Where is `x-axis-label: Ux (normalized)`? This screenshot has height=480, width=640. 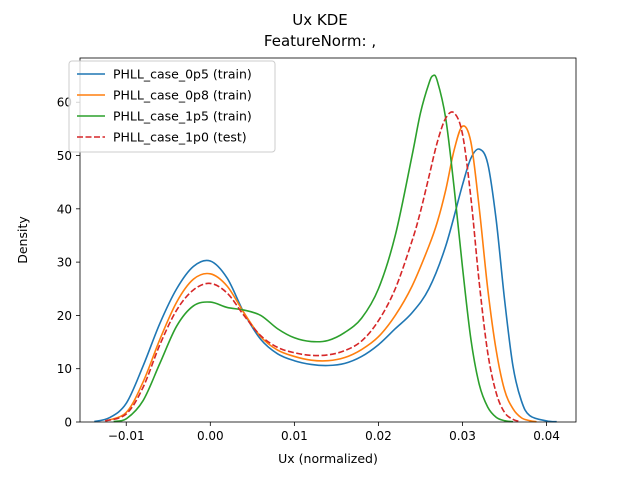 x-axis-label: Ux (normalized) is located at coordinates (328, 458).